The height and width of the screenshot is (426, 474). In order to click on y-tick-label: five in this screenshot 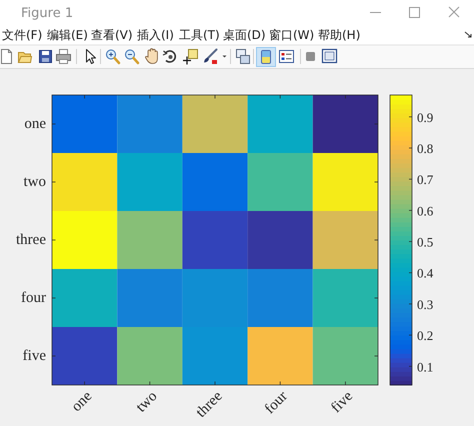, I will do `click(34, 356)`.